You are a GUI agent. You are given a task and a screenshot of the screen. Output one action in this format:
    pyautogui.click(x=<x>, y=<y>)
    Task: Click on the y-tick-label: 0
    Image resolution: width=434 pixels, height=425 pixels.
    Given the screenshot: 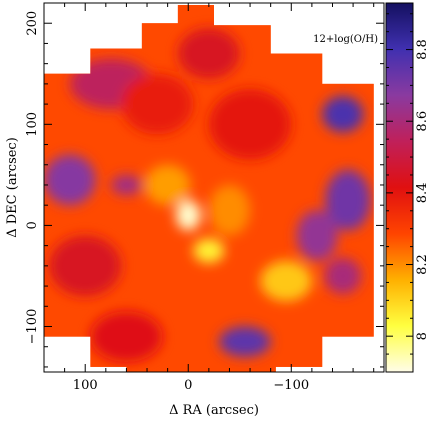 What is the action you would take?
    pyautogui.click(x=32, y=225)
    